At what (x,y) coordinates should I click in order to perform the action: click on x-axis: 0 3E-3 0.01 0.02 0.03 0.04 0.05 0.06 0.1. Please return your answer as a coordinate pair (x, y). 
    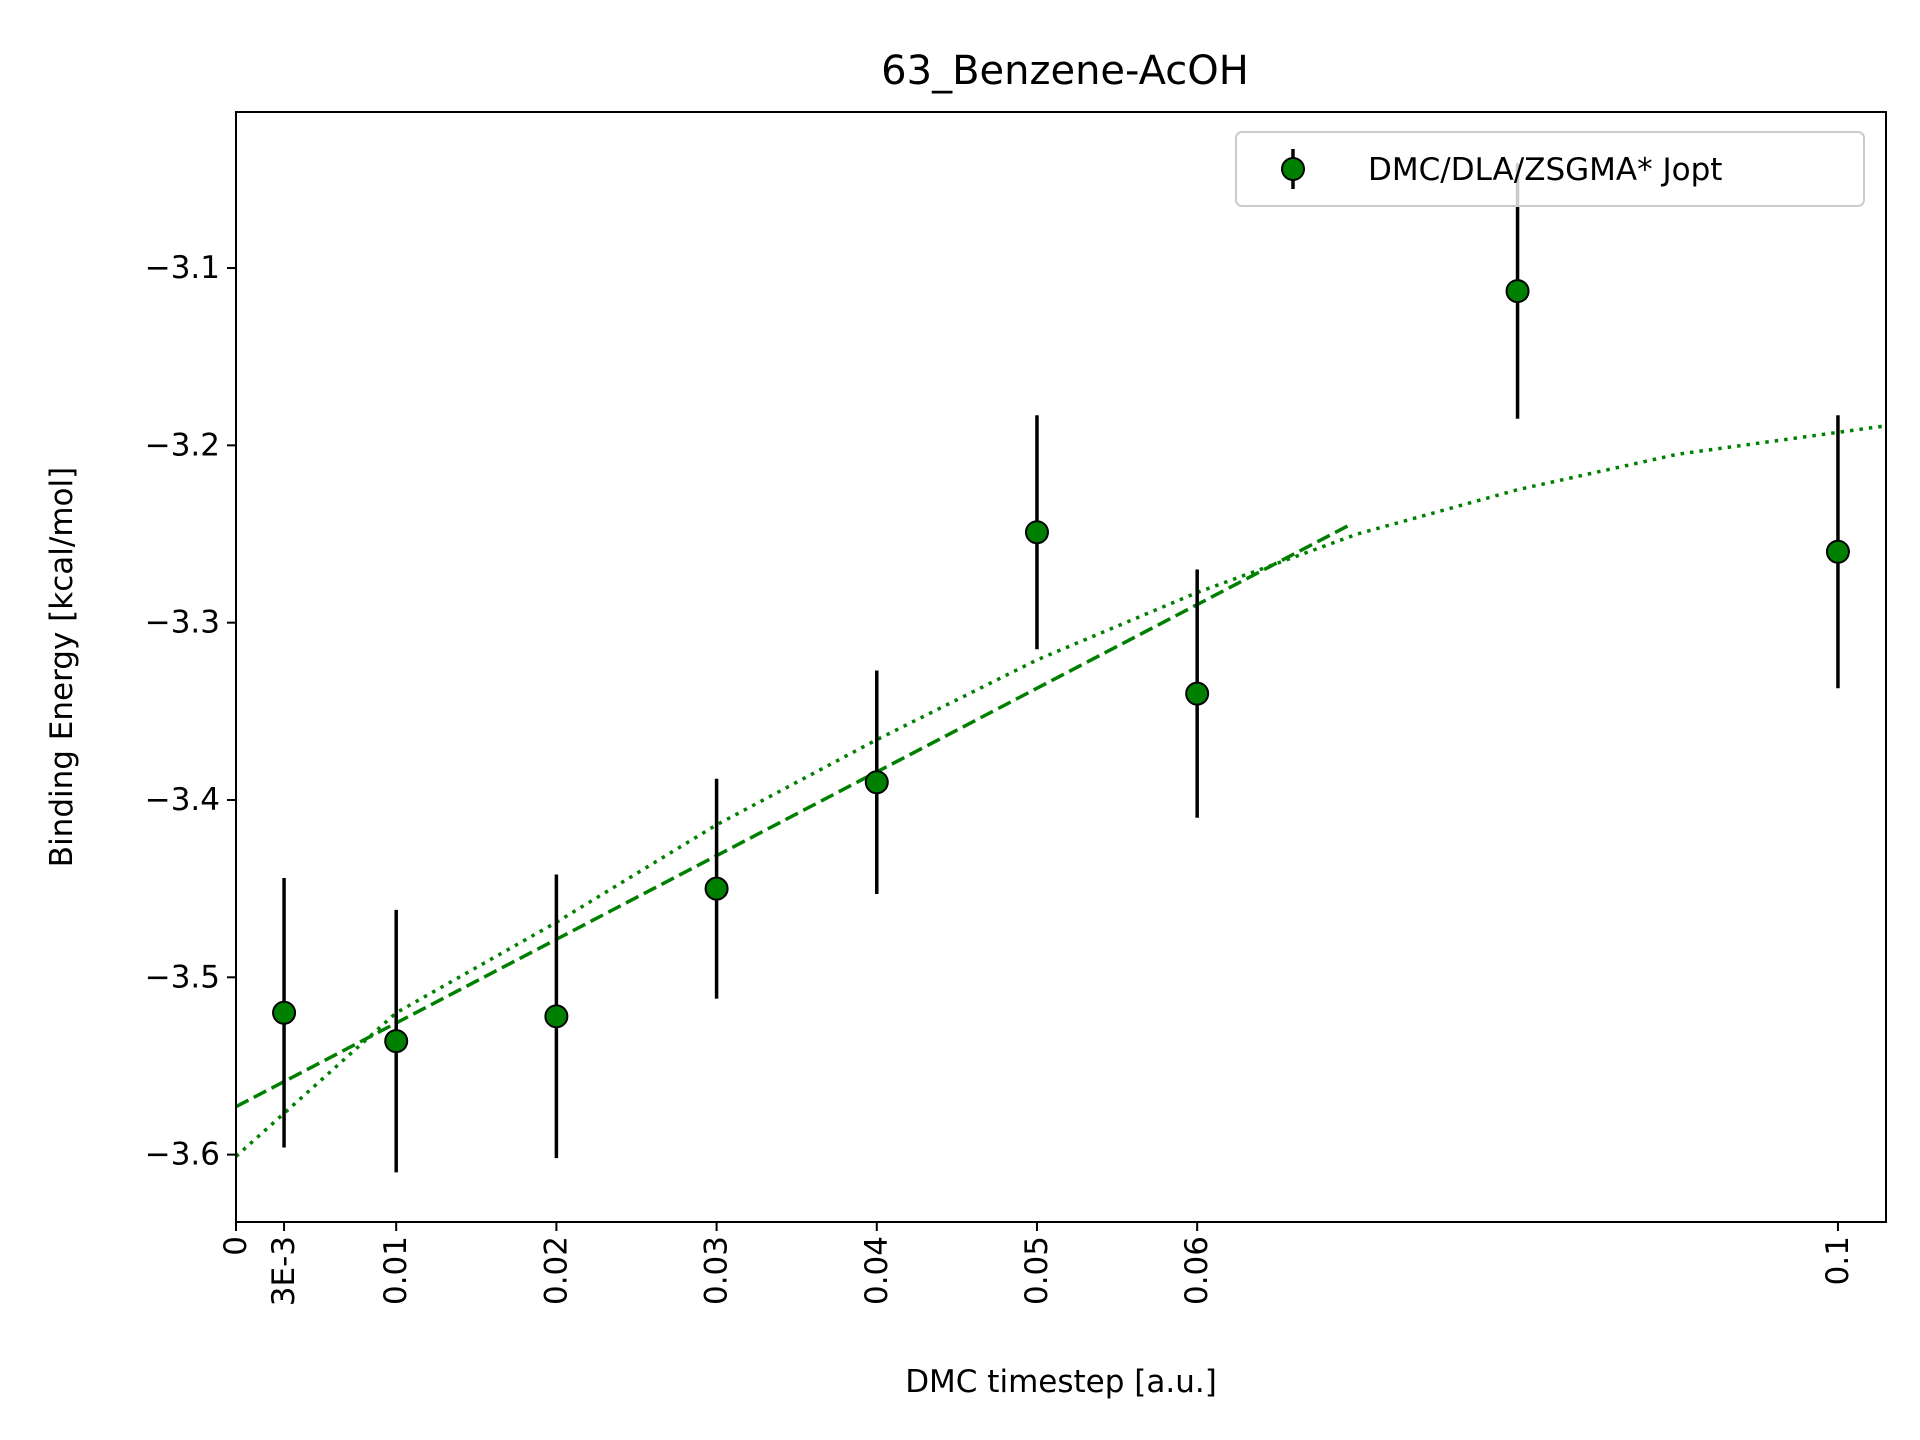
    Looking at the image, I should click on (1037, 1264).